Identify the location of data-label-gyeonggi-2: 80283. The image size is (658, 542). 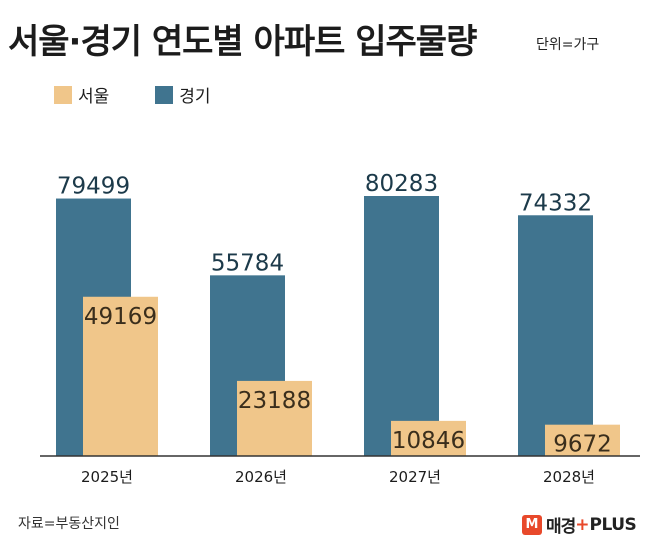
(401, 184).